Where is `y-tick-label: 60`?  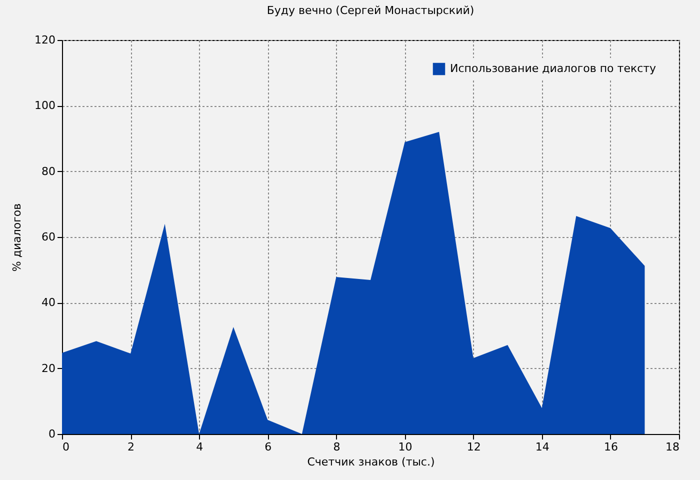
y-tick-label: 60 is located at coordinates (49, 237).